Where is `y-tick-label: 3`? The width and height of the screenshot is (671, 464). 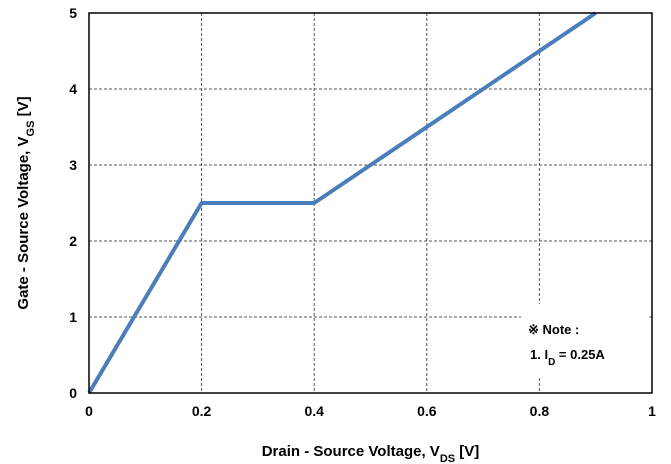
y-tick-label: 3 is located at coordinates (73, 165).